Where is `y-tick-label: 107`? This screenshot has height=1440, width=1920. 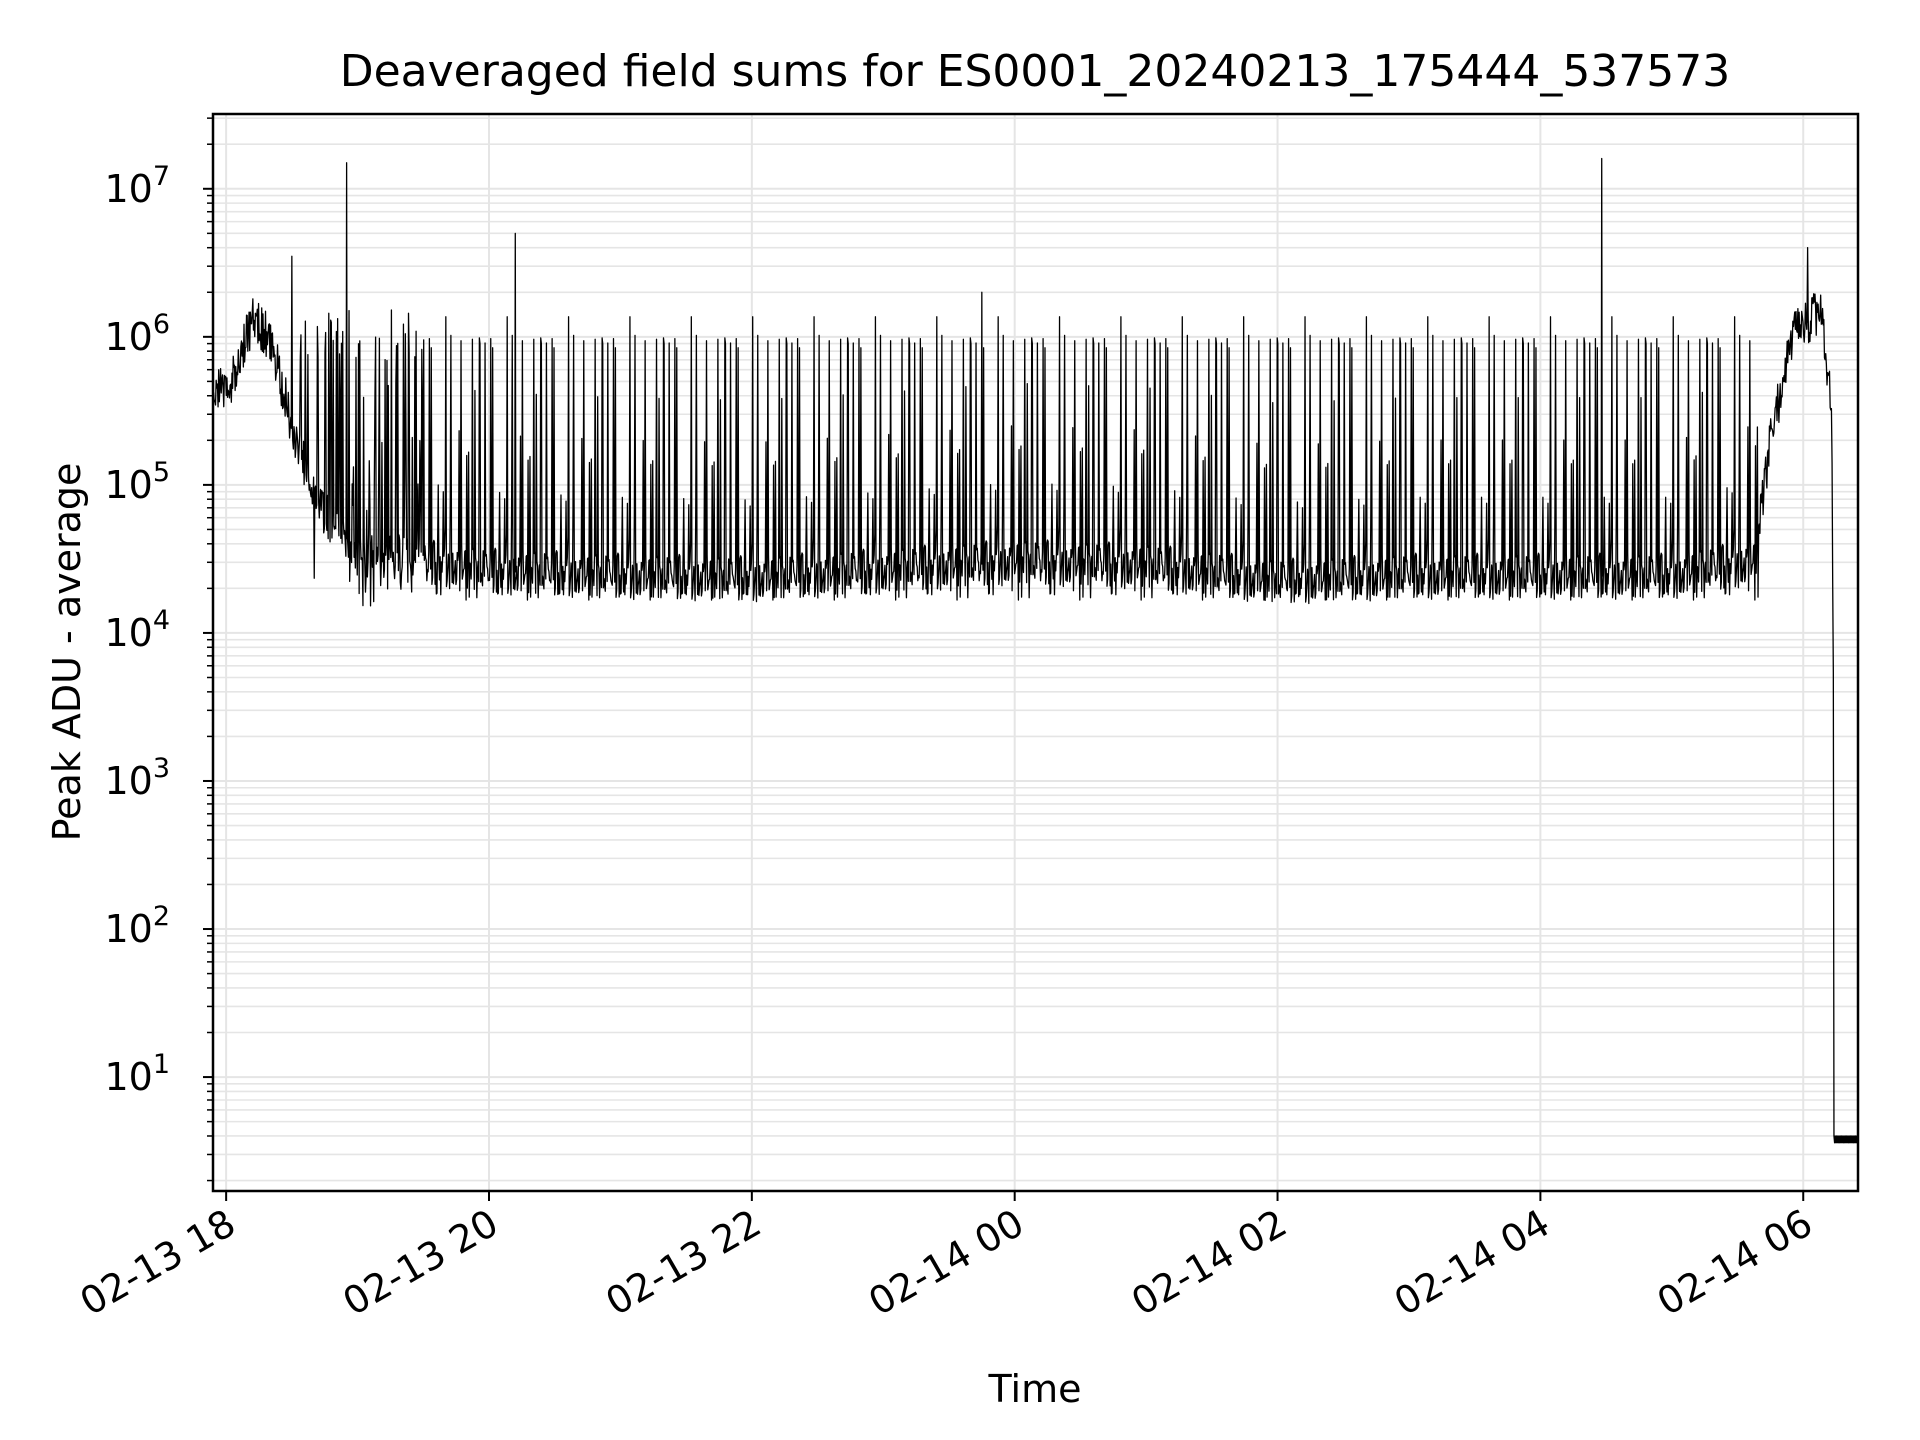
y-tick-label: 107 is located at coordinates (137, 186).